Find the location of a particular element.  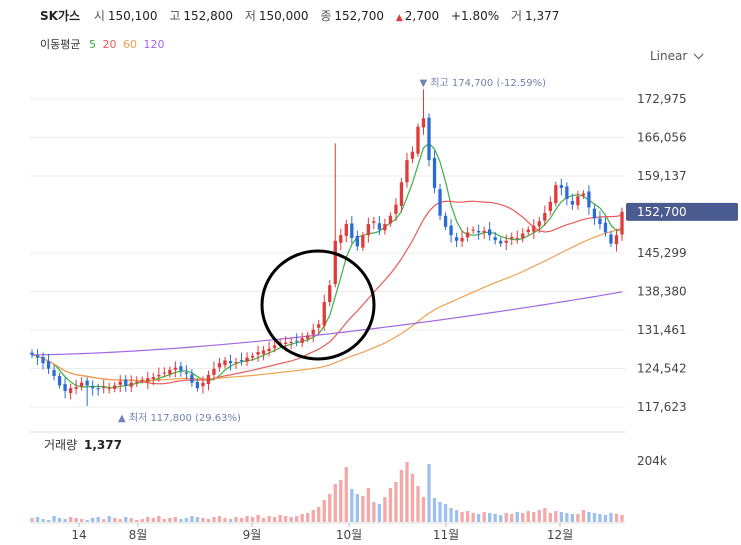

x-tick-label: 11월 is located at coordinates (446, 535).